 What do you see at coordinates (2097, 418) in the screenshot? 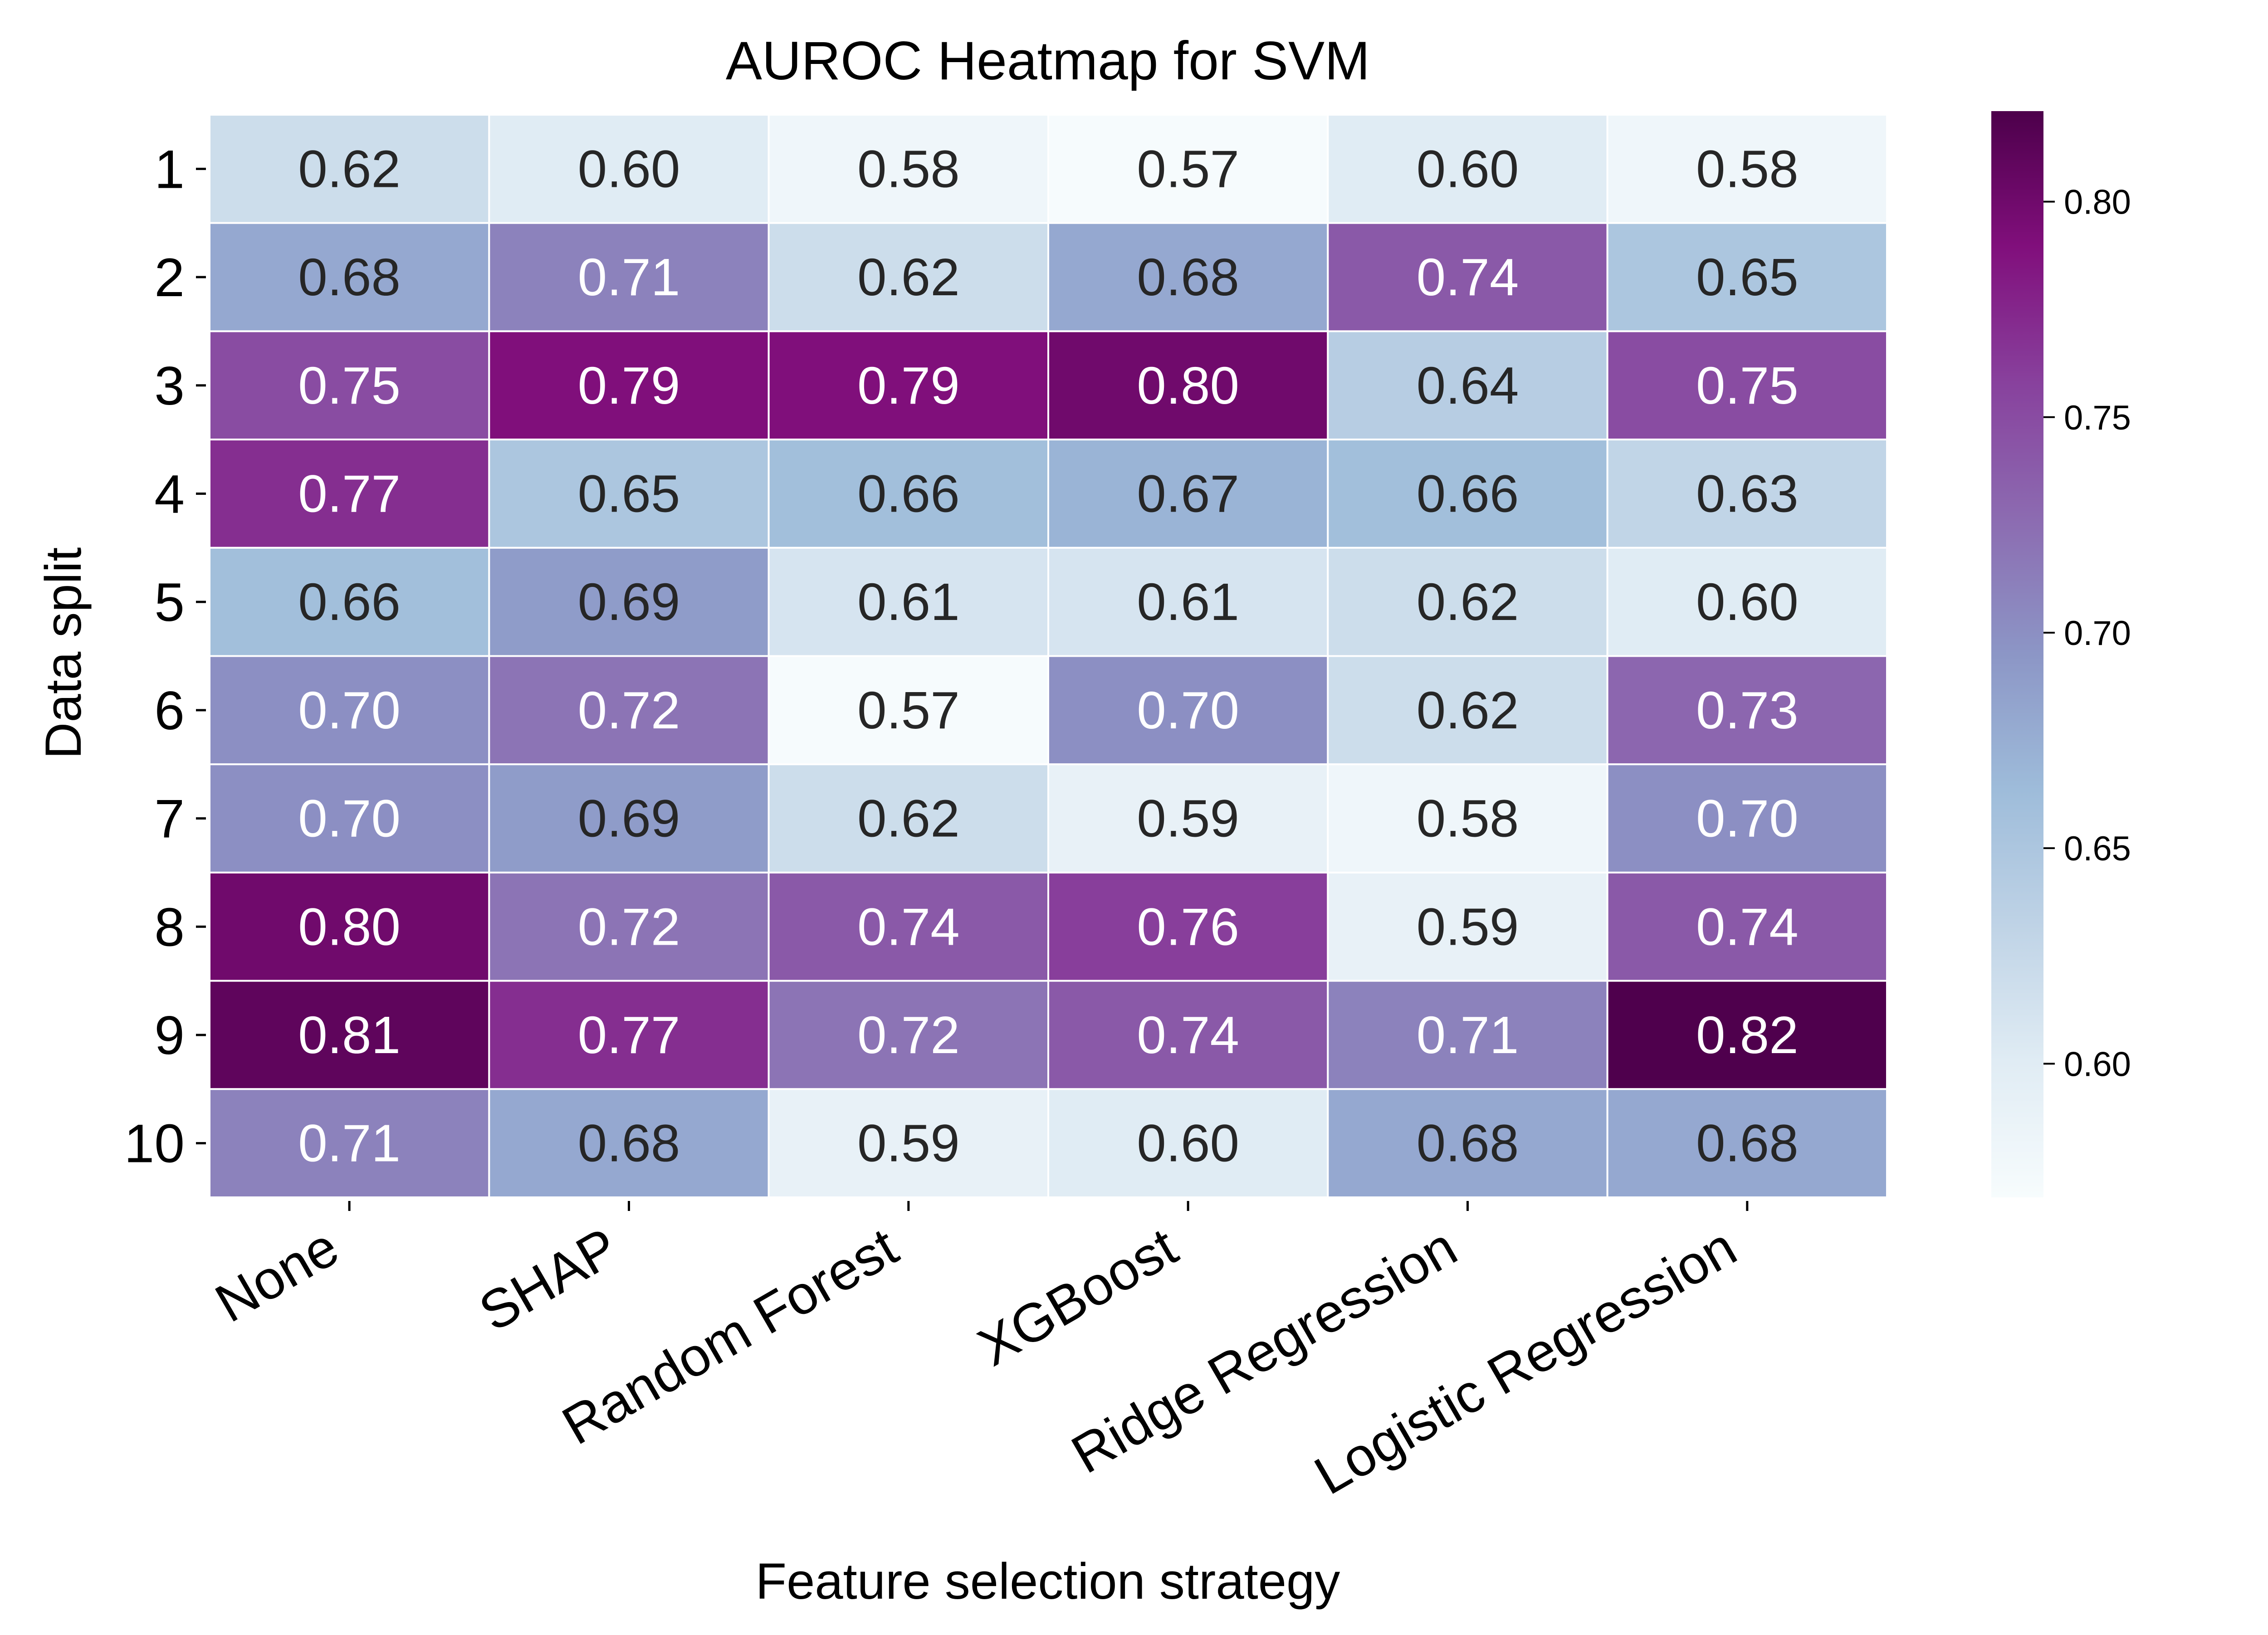
I see `colorbar-tick-label: 0.75` at bounding box center [2097, 418].